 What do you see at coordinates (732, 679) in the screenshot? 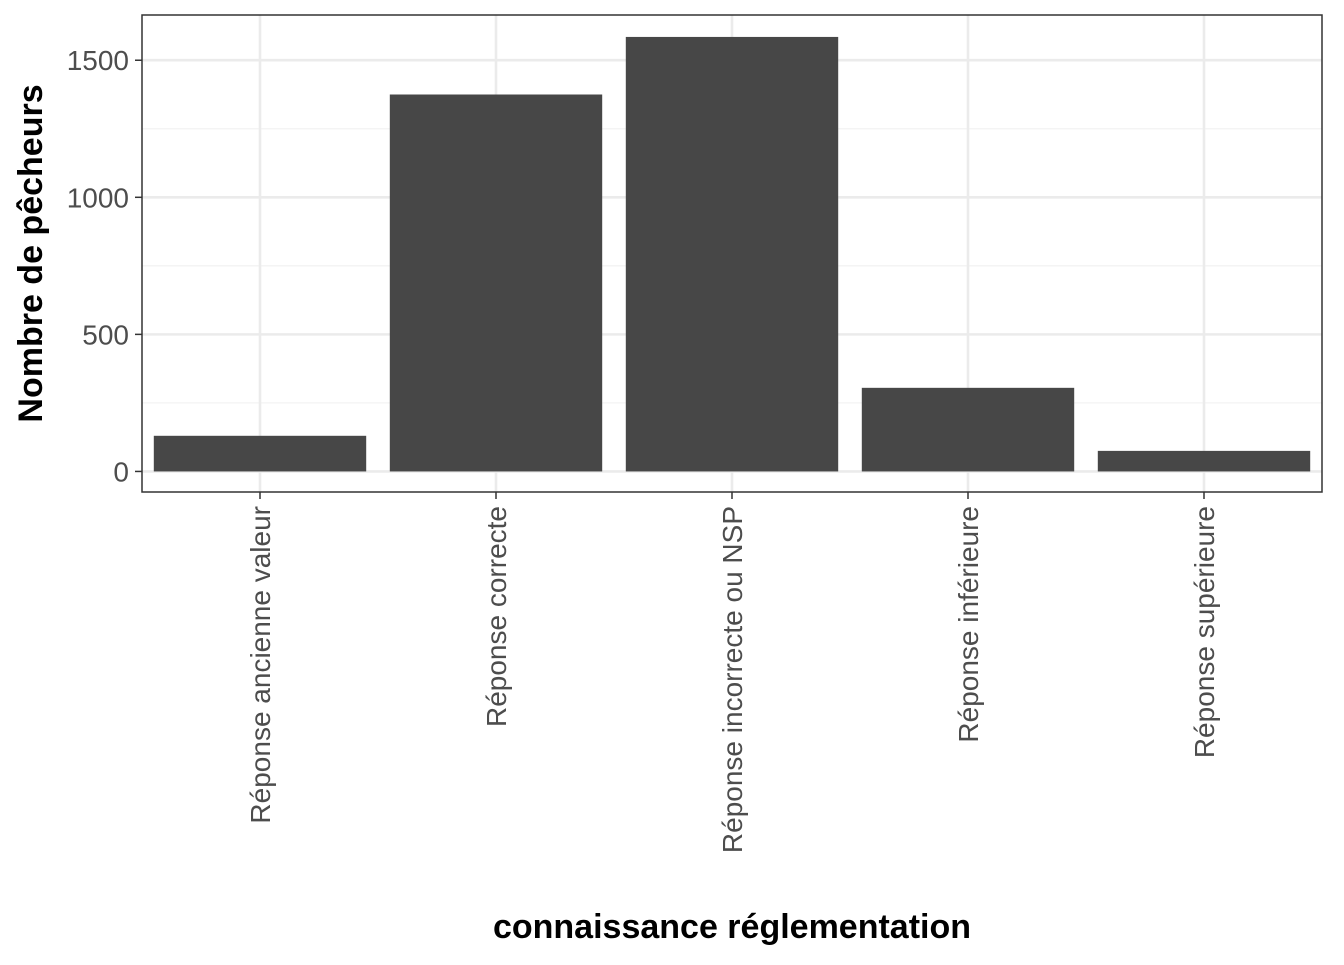
I see `x-tick-label: Réponse incorrecte ou NSP` at bounding box center [732, 679].